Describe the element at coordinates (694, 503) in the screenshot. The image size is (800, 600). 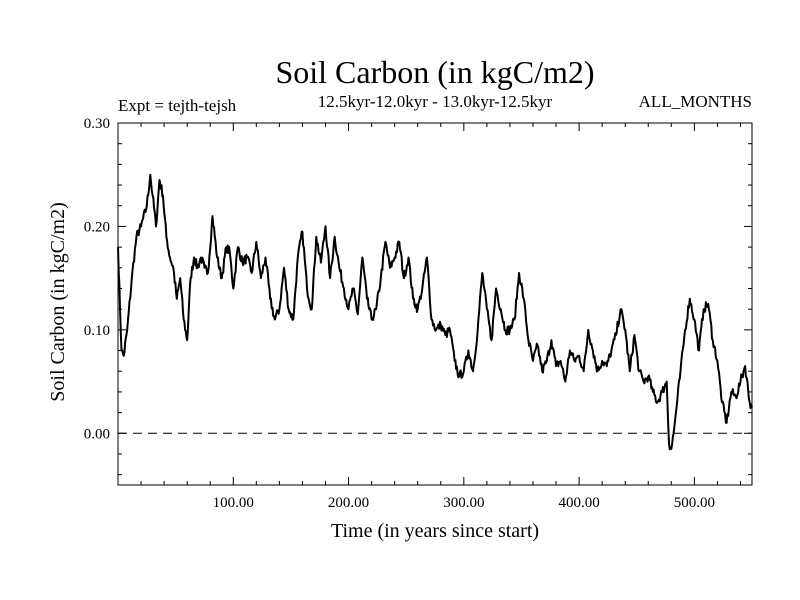
I see `x-tick-label: 500.00` at that location.